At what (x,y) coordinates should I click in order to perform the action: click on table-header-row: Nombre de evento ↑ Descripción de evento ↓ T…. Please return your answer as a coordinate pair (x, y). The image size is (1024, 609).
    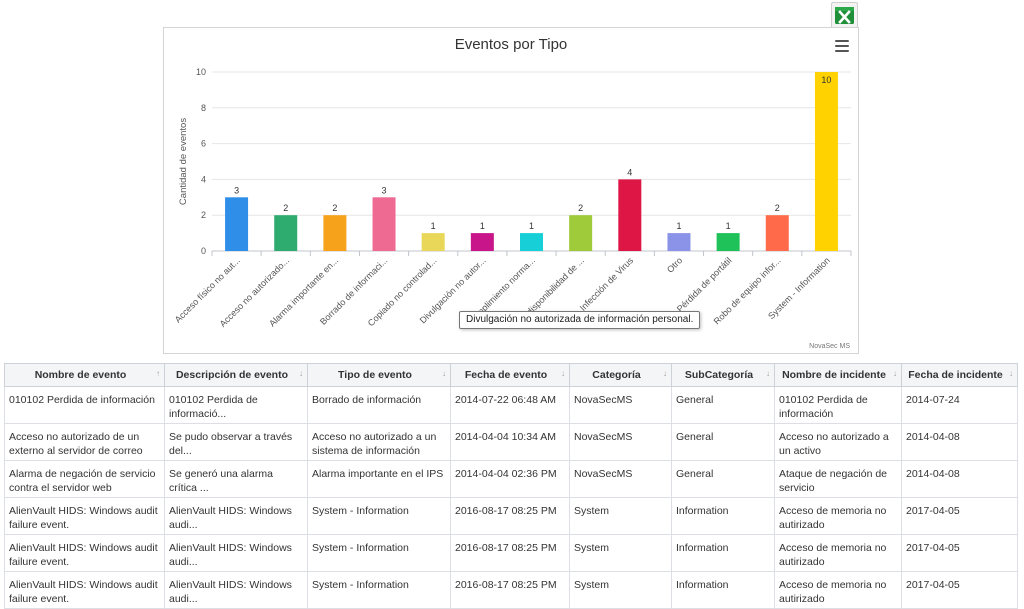
    Looking at the image, I should click on (511, 375).